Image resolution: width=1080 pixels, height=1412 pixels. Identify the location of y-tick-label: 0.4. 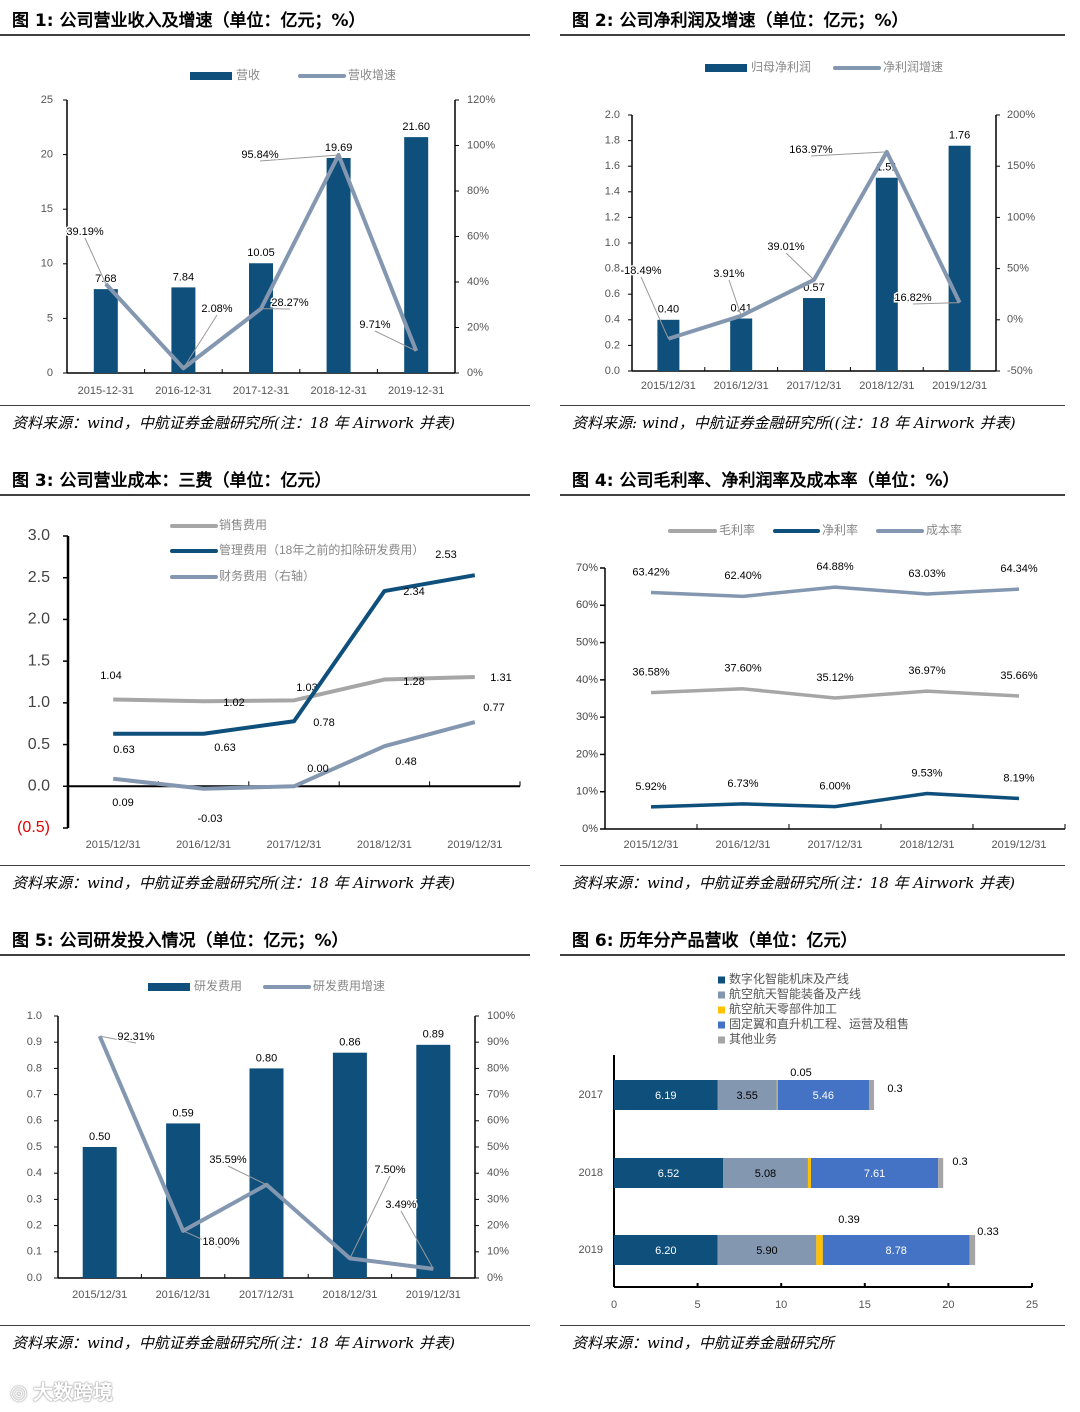
(612, 320).